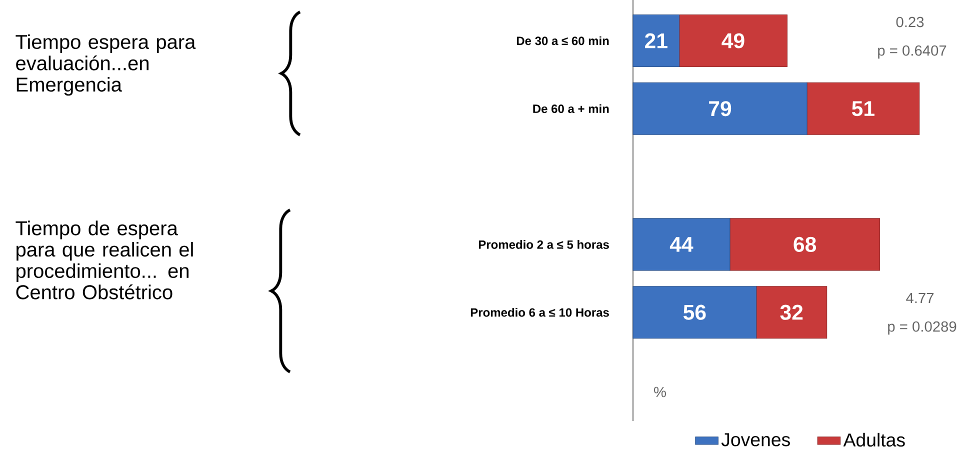  I want to click on data-label: 32, so click(791, 312).